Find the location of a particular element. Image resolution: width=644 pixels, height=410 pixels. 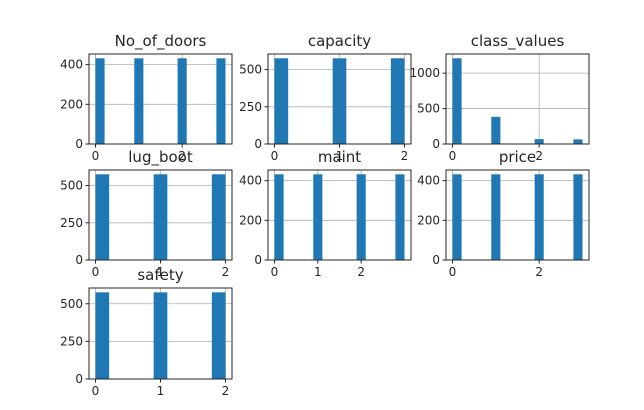

subplot-maint: 0 1 2 0 200 400 maint is located at coordinates (325, 213).